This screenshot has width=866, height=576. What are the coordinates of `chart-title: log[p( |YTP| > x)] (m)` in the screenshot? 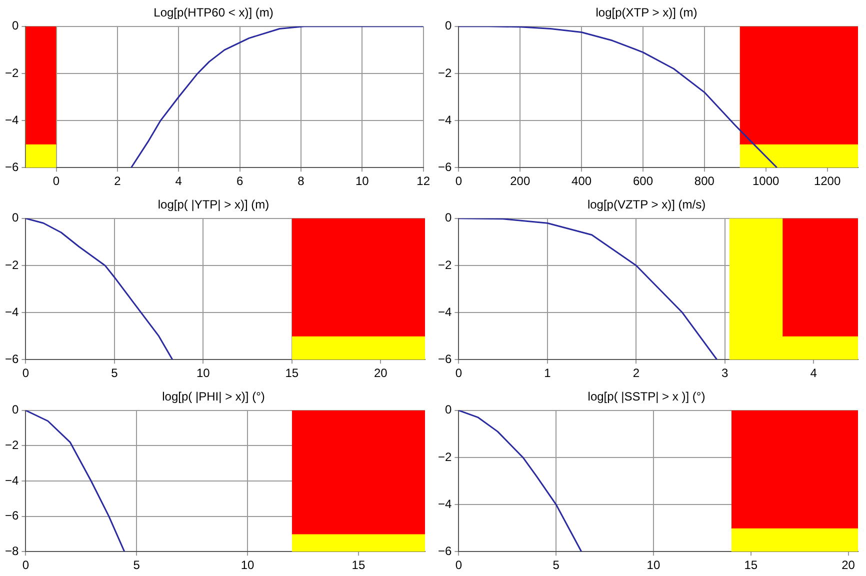 It's located at (214, 205).